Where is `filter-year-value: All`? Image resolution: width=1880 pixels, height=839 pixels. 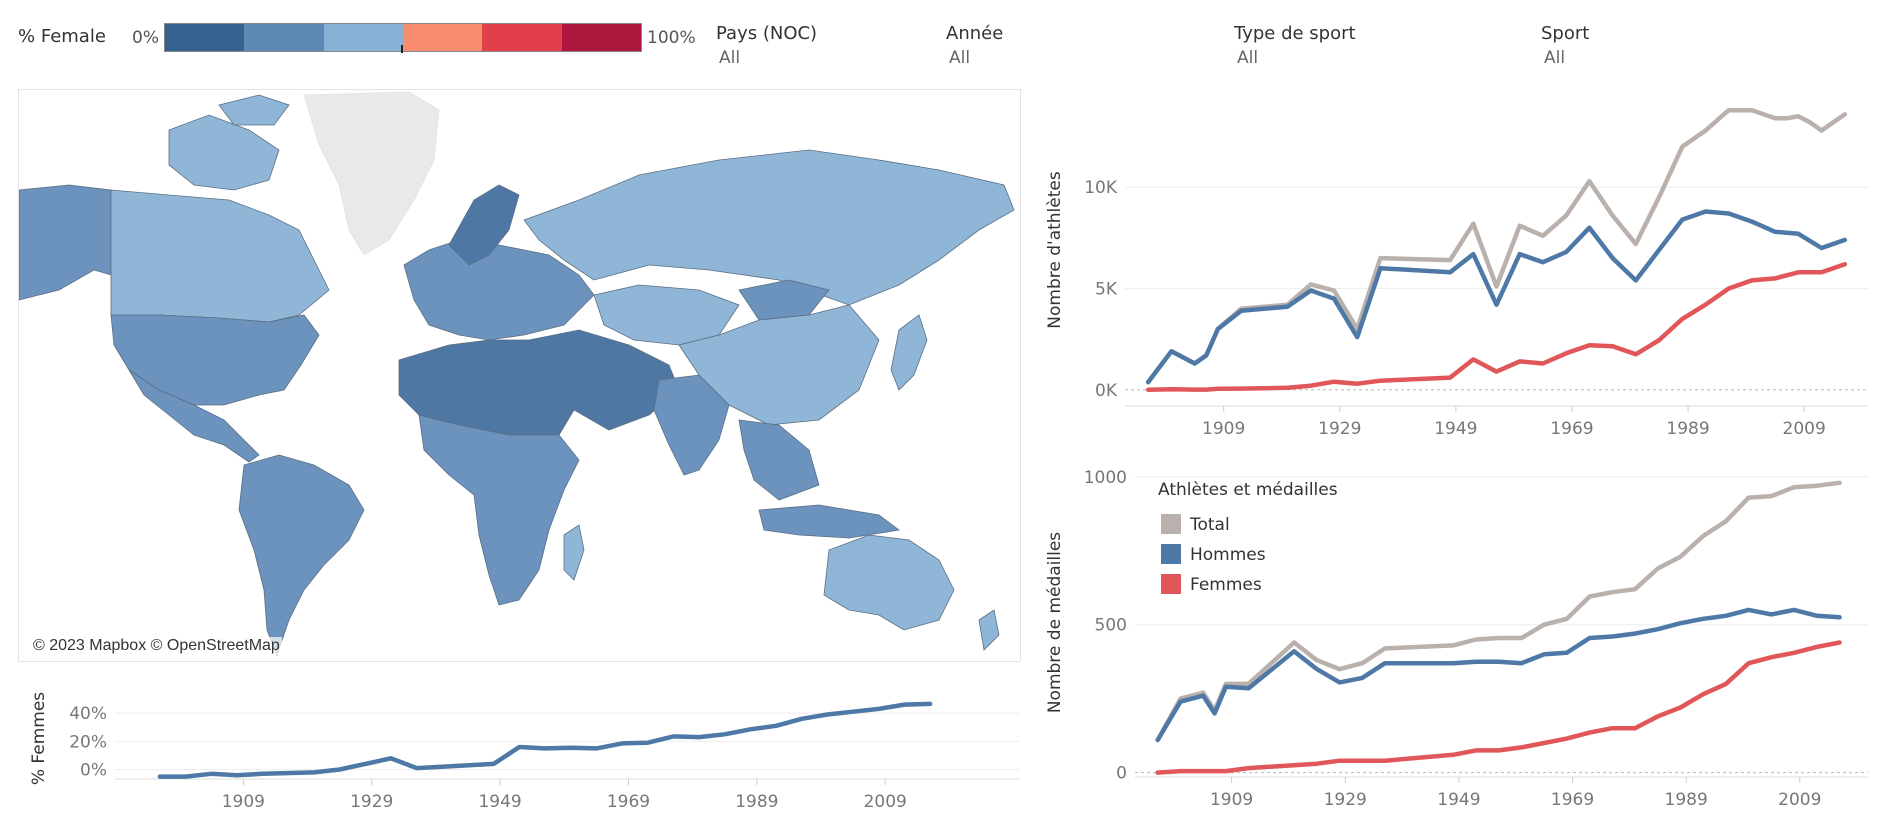 filter-year-value: All is located at coordinates (960, 58).